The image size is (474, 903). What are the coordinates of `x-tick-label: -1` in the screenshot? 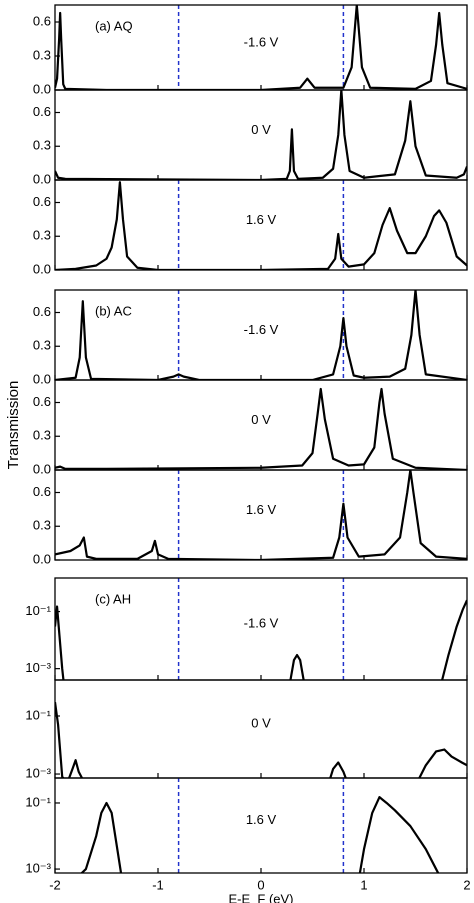 It's located at (158, 884).